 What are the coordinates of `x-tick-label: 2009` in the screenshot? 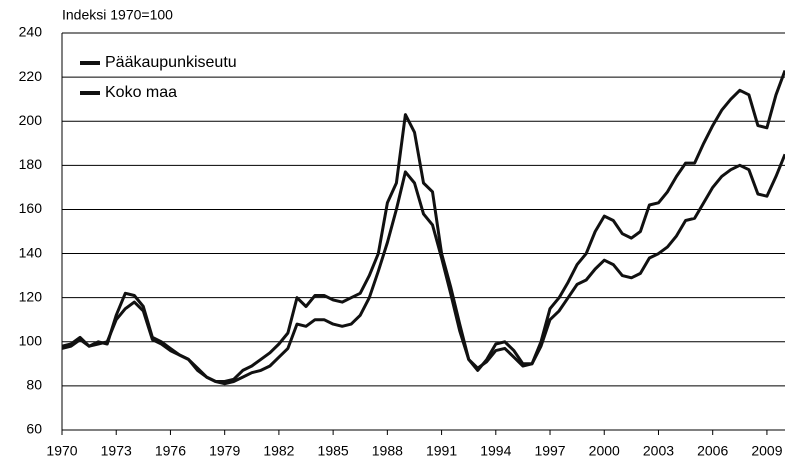 It's located at (766, 451).